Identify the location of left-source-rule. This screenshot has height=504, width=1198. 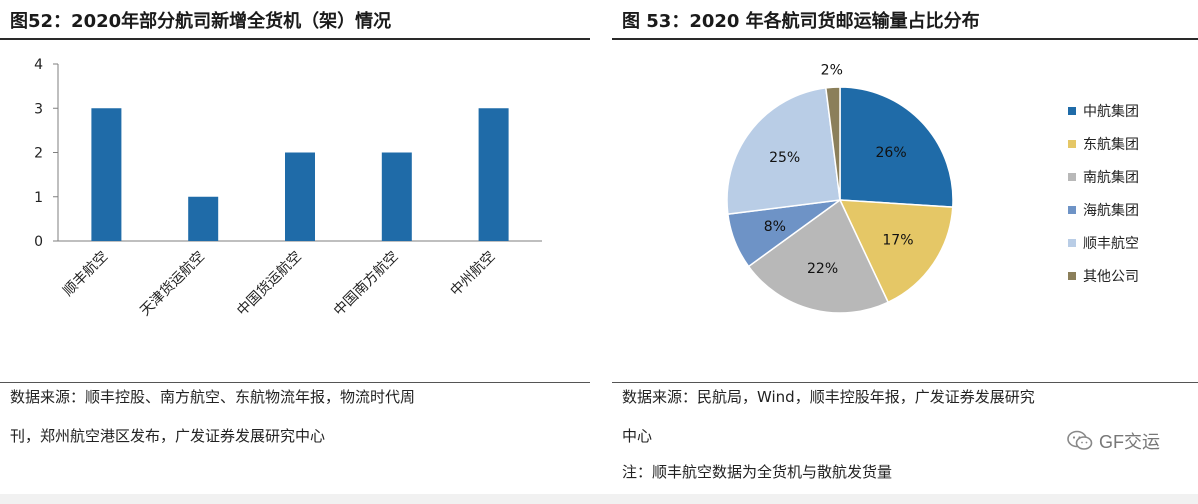
(295, 382).